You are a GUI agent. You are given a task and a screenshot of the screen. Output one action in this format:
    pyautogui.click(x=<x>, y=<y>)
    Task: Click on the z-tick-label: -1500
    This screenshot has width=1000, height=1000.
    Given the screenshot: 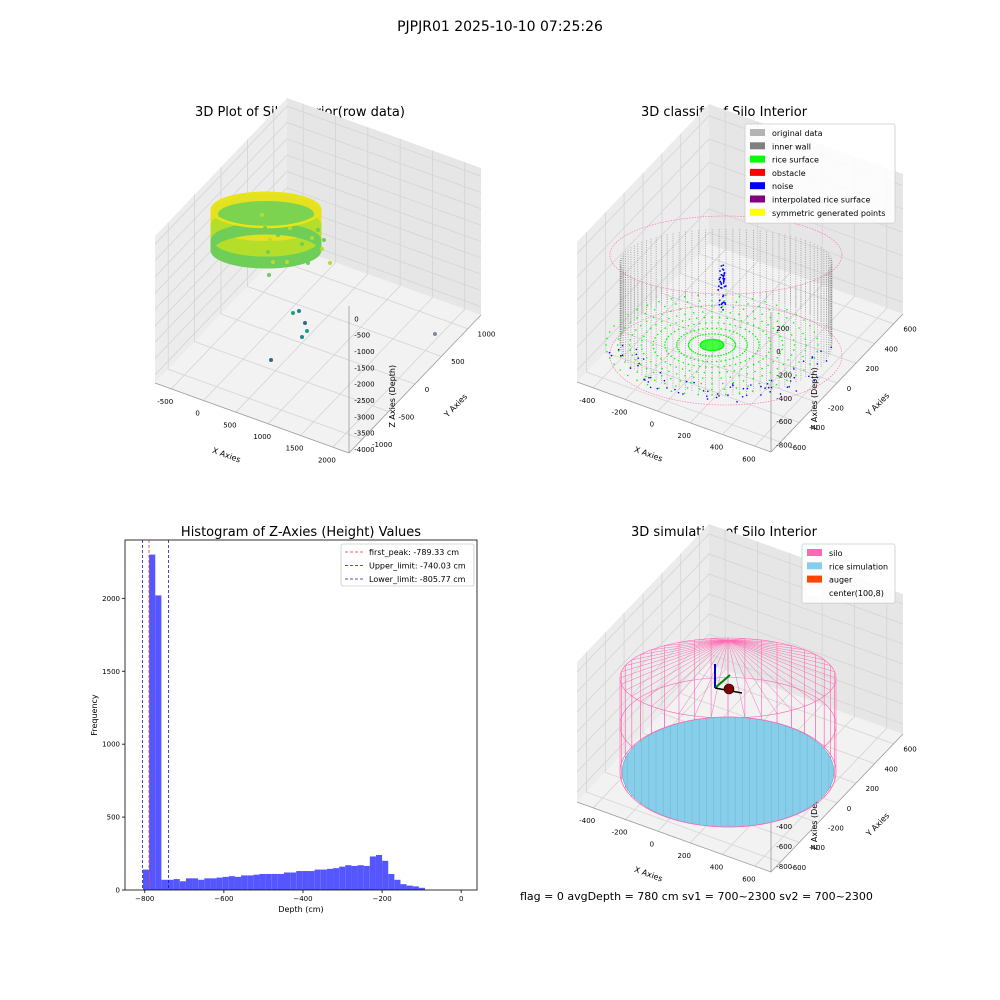 What is the action you would take?
    pyautogui.click(x=364, y=368)
    